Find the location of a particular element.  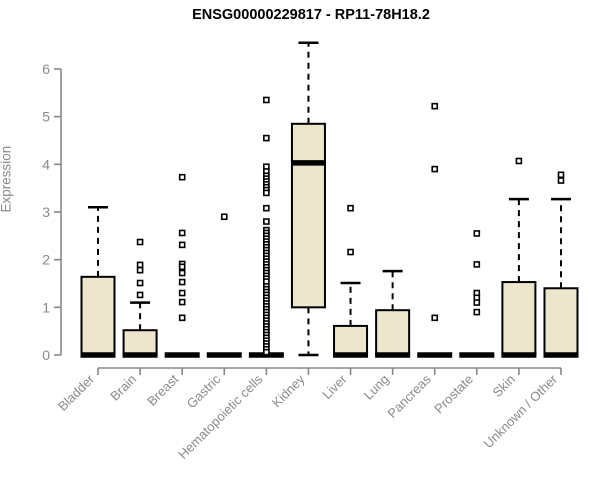

x-tick-label: Kidney is located at coordinates (288, 390).